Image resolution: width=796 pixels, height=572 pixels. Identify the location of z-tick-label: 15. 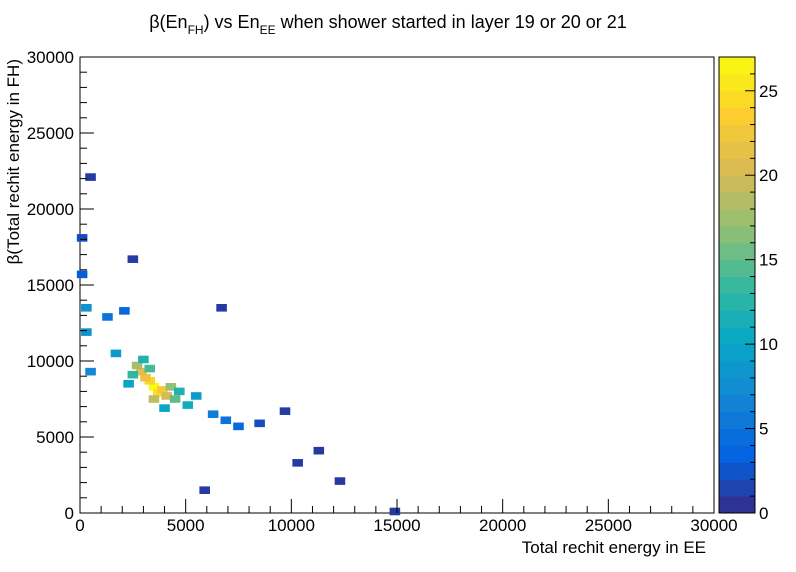
(768, 260).